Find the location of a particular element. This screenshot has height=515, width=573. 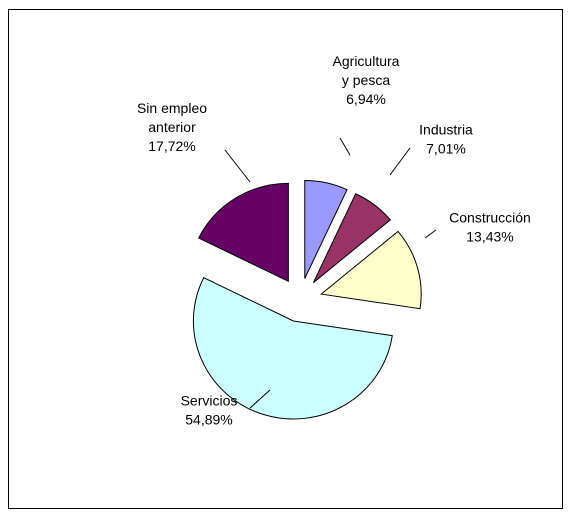

data-label: Sin empleo anterior 17,72% is located at coordinates (172, 127).